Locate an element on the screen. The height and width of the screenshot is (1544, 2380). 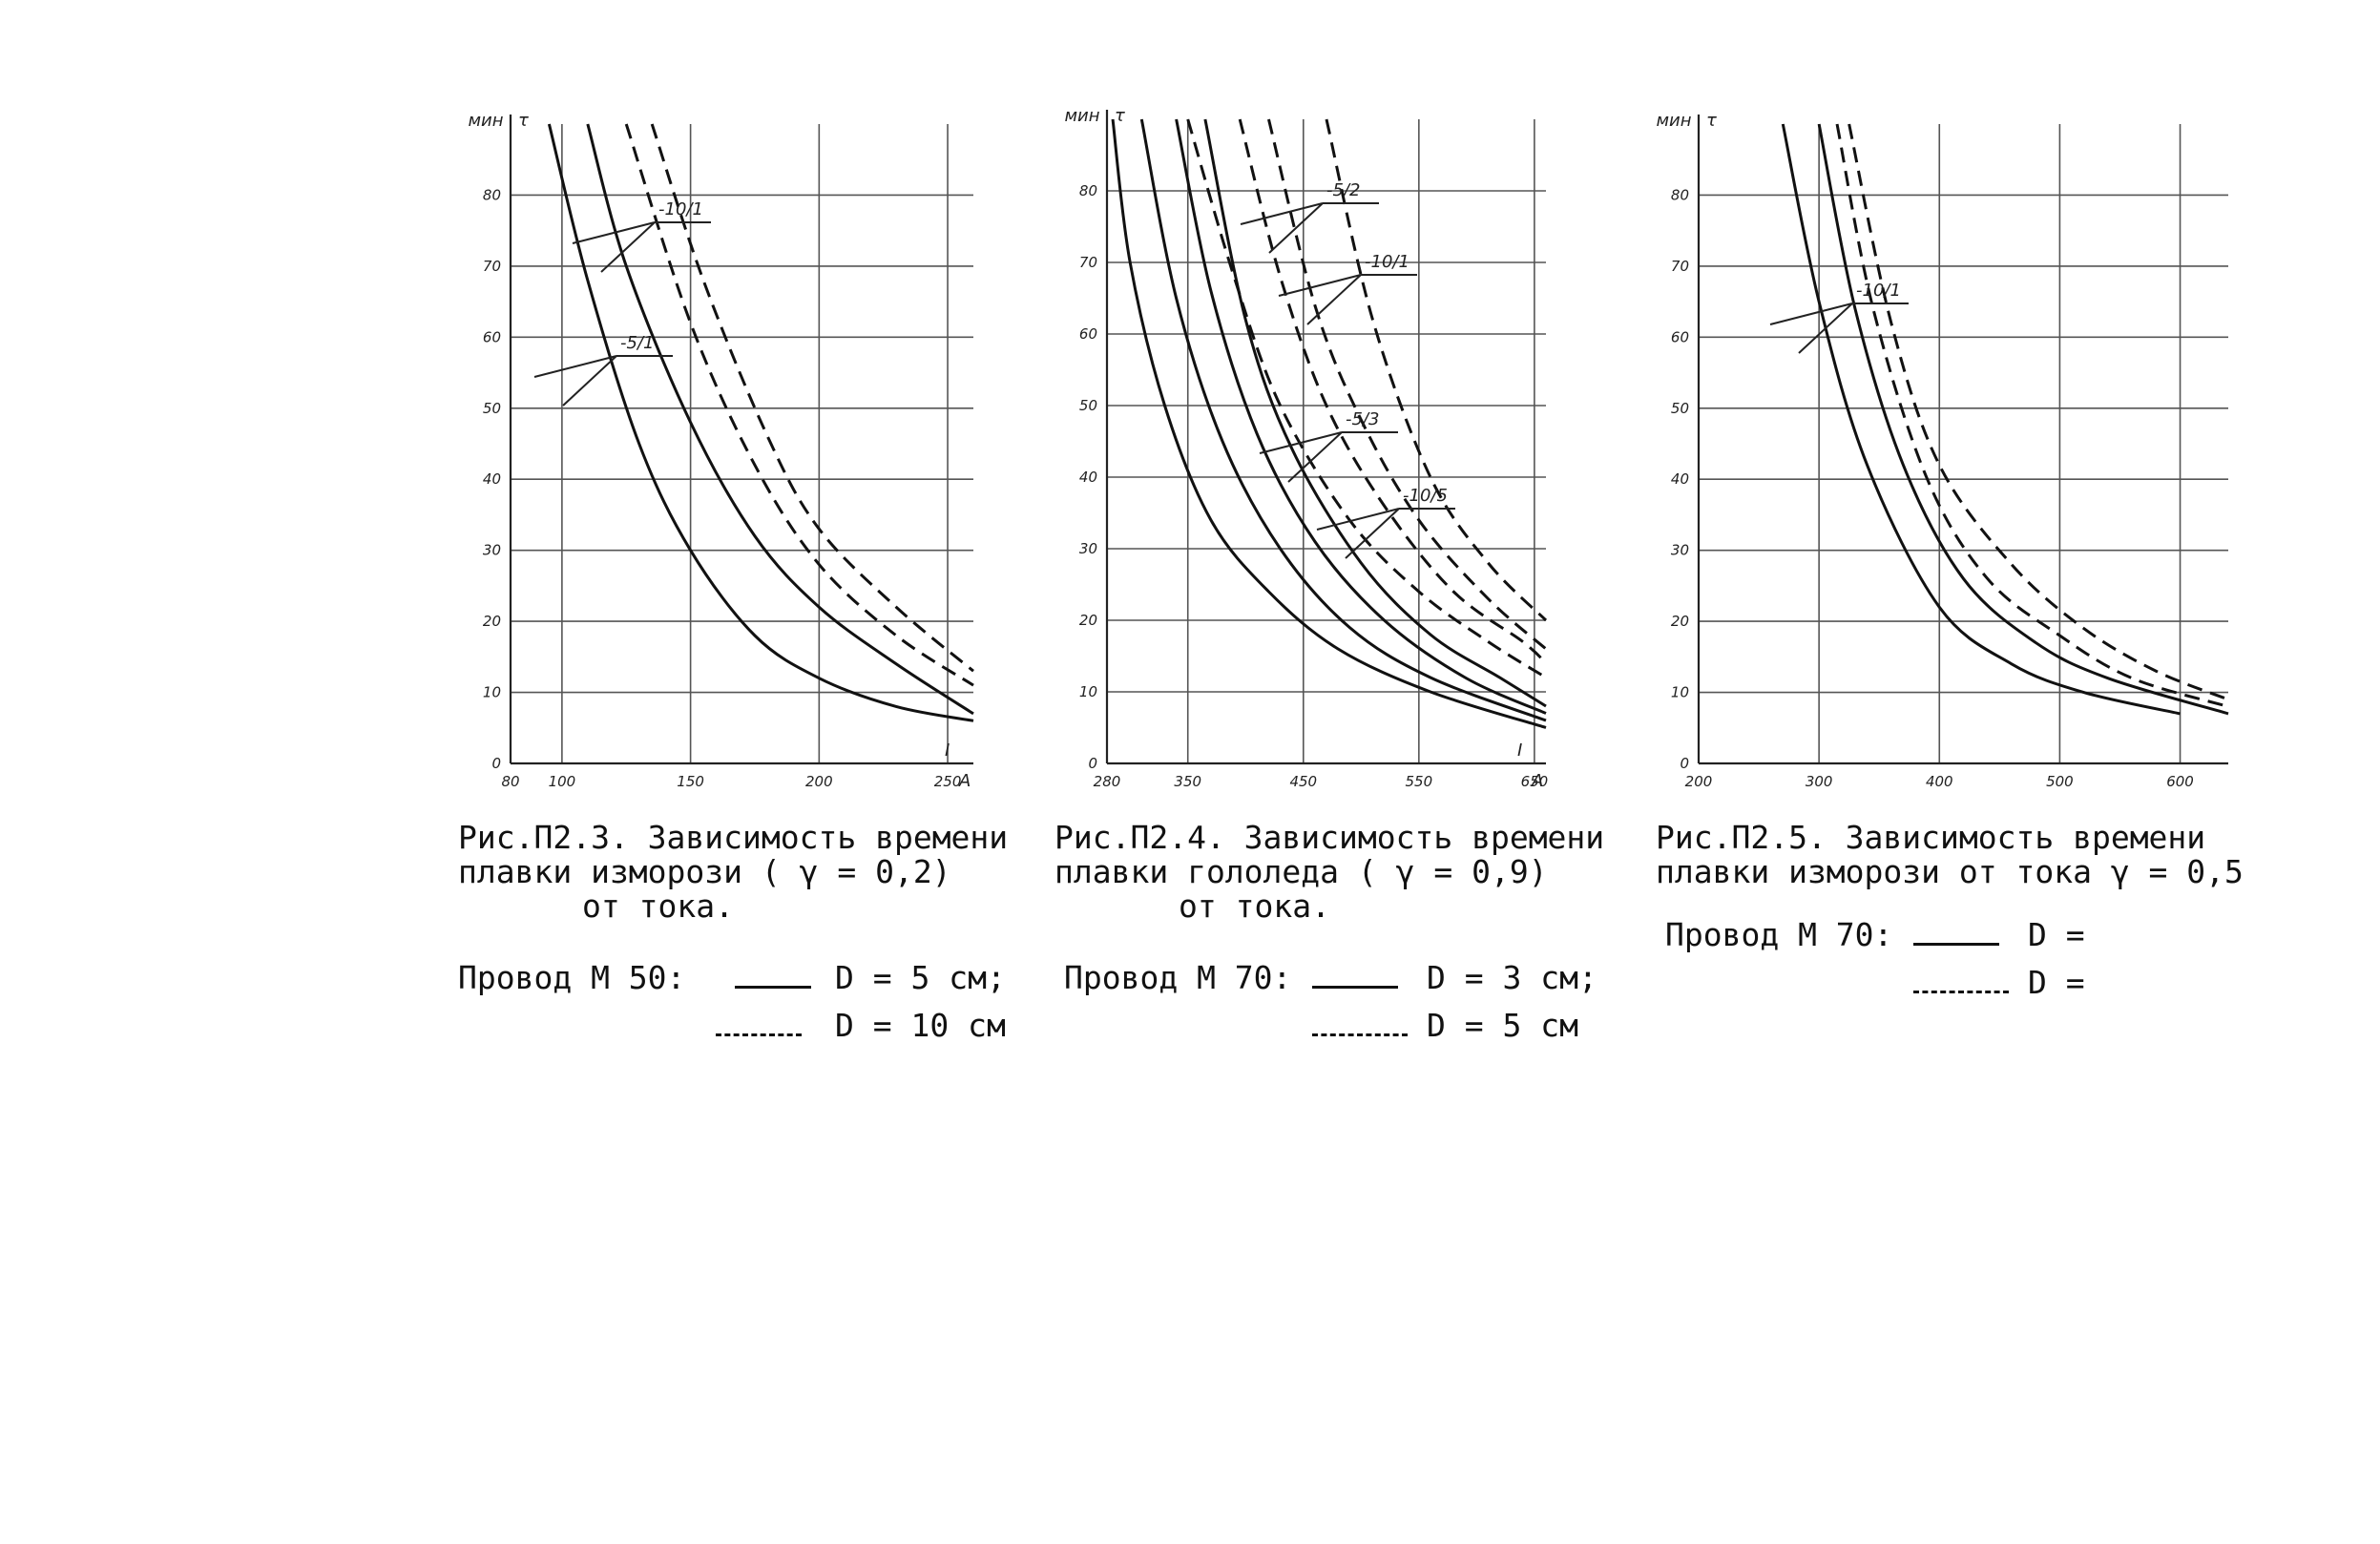
series-4-curve is located at coordinates (812, 398).